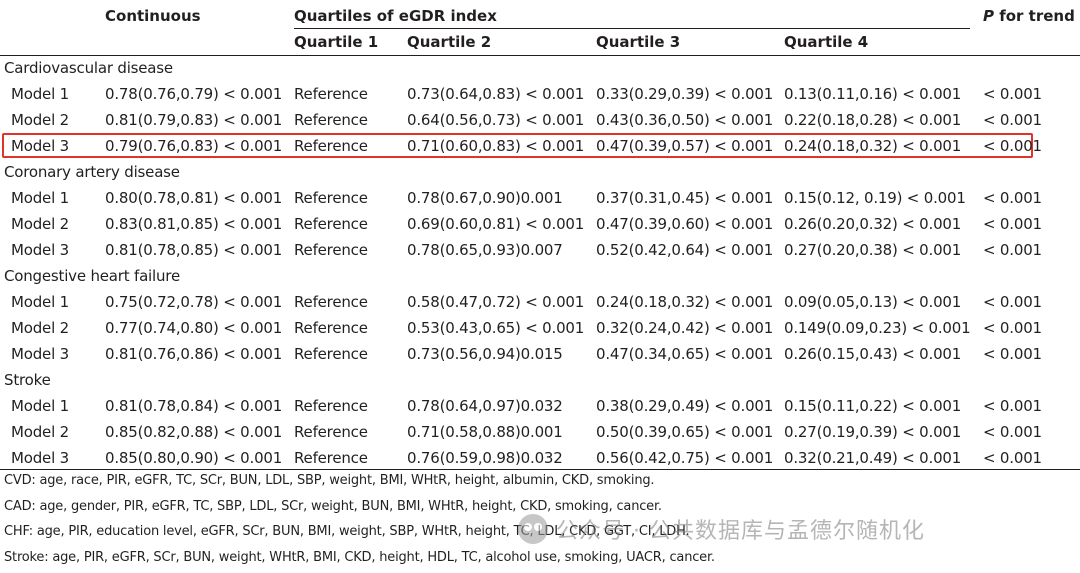  I want to click on cell-continuous: 0.81(0.78,0.85) < 0.001, so click(194, 250).